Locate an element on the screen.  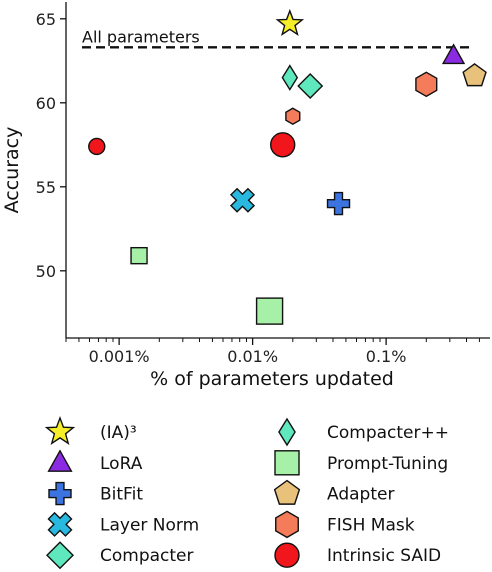
legend-marker-intrinsic-said is located at coordinates (287, 555).